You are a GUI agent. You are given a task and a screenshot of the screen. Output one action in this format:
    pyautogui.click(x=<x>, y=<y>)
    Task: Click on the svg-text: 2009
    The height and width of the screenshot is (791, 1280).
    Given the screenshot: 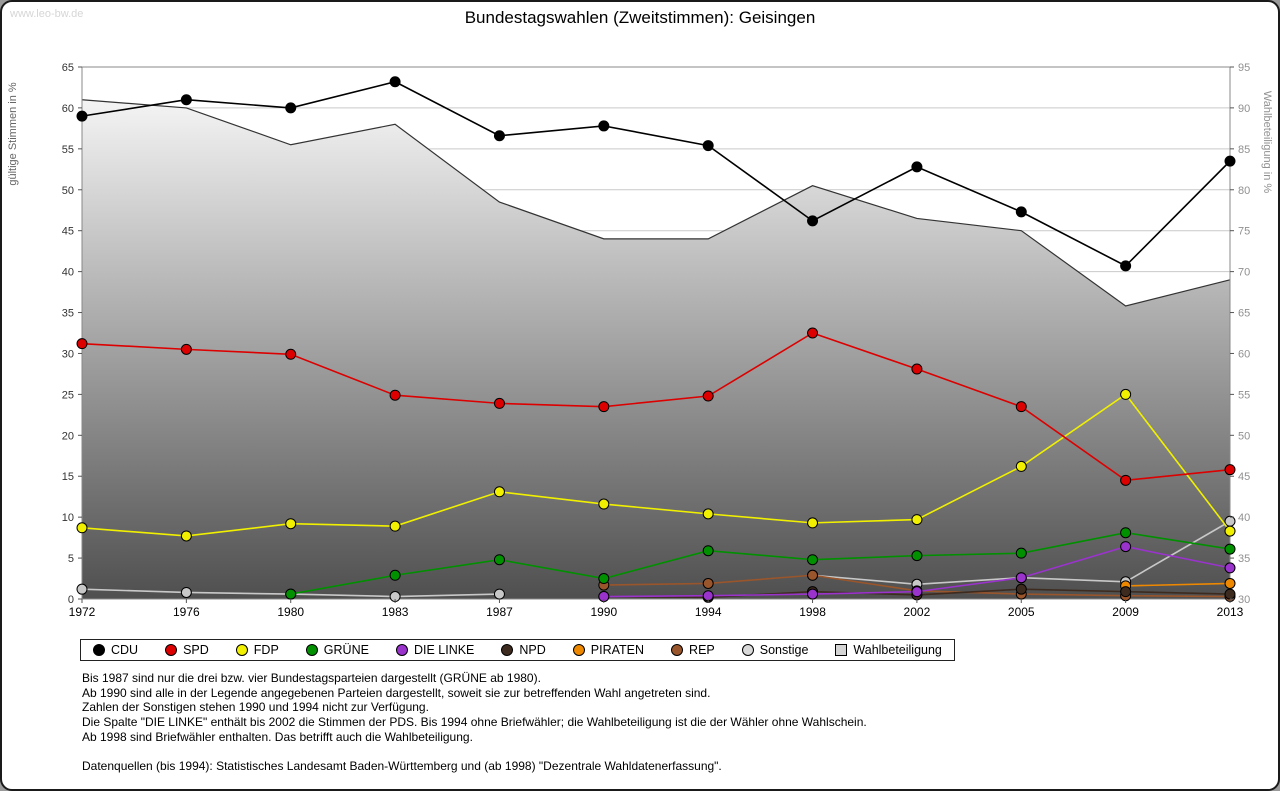 What is the action you would take?
    pyautogui.click(x=1125, y=612)
    